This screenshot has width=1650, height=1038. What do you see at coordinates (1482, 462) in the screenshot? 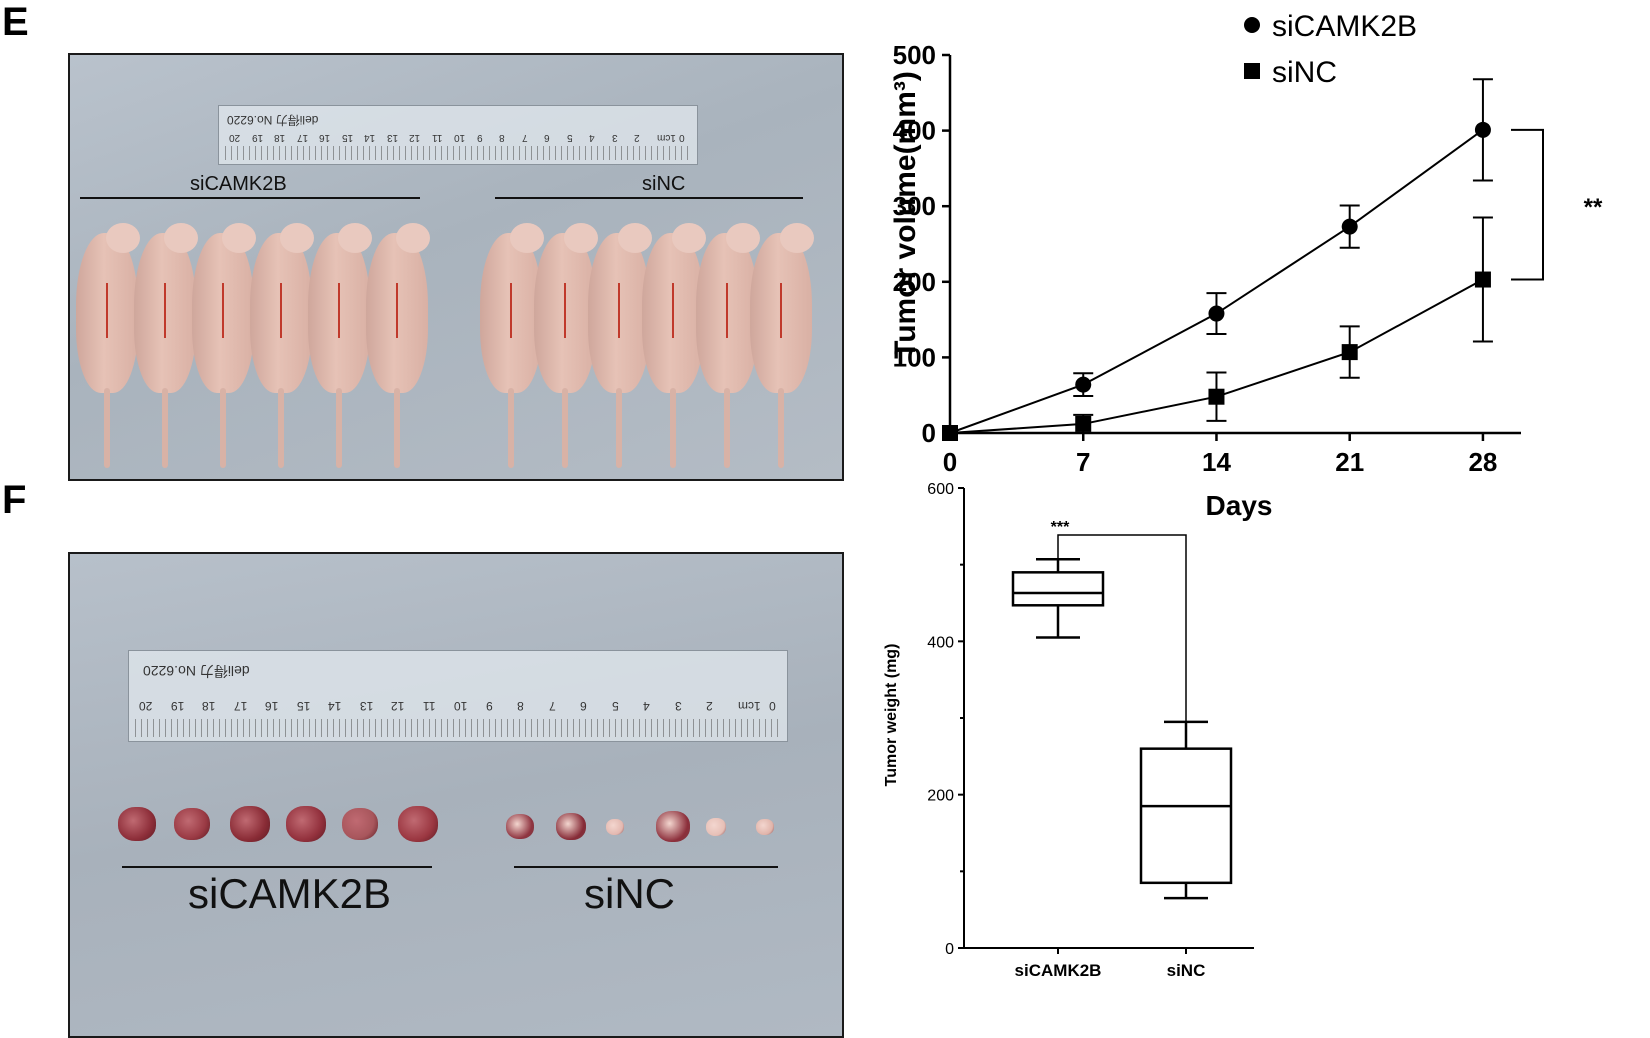
I see `x-tick-label: 28` at bounding box center [1482, 462].